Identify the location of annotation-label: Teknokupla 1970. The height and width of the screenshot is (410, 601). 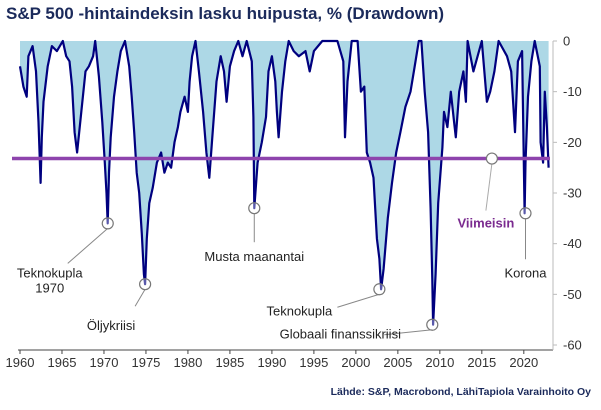
(50, 280).